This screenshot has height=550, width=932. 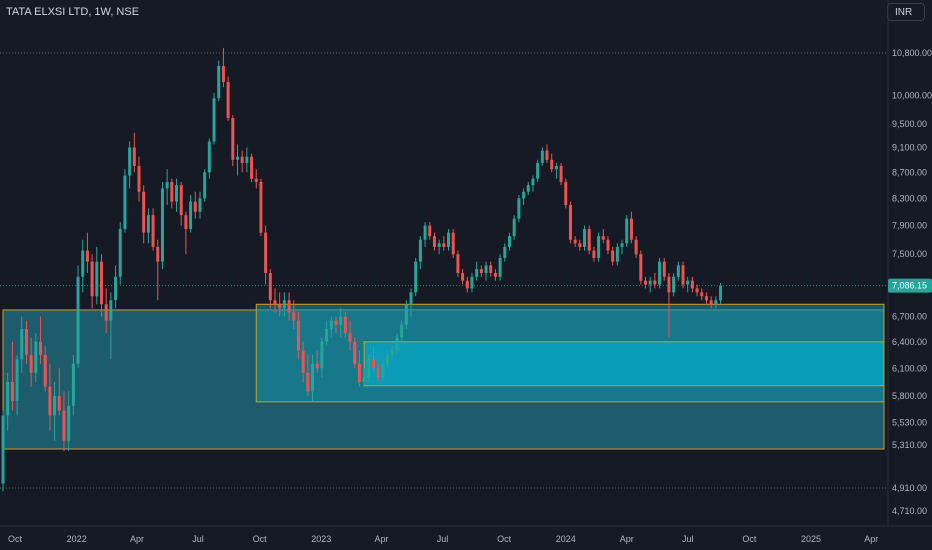 What do you see at coordinates (811, 539) in the screenshot?
I see `time-tick-label: 2025` at bounding box center [811, 539].